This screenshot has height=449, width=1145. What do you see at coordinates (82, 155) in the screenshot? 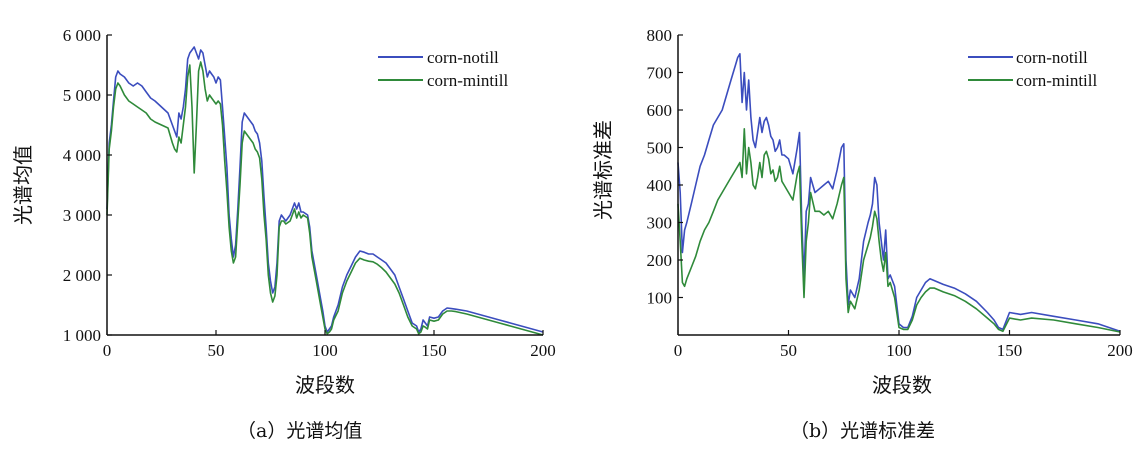
I see `y-tick-label: 4 000` at bounding box center [82, 155].